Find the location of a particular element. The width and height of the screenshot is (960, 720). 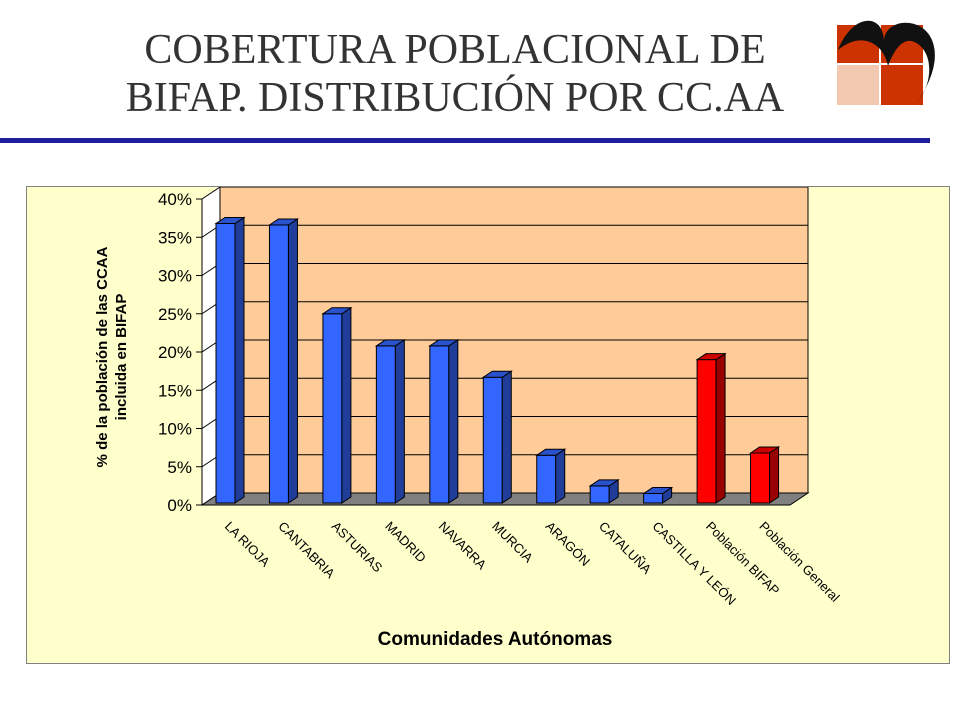

x-tick-label: ASTURIAS is located at coordinates (357, 547).